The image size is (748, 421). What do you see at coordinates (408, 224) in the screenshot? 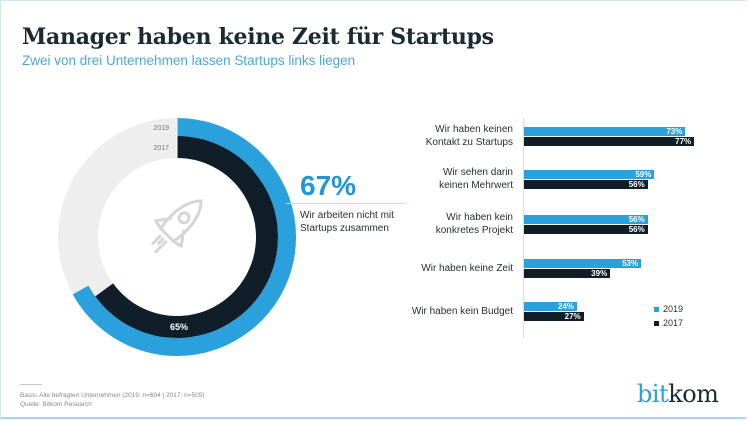
I see `category-label: Wir haben kein konkretes Projekt` at bounding box center [408, 224].